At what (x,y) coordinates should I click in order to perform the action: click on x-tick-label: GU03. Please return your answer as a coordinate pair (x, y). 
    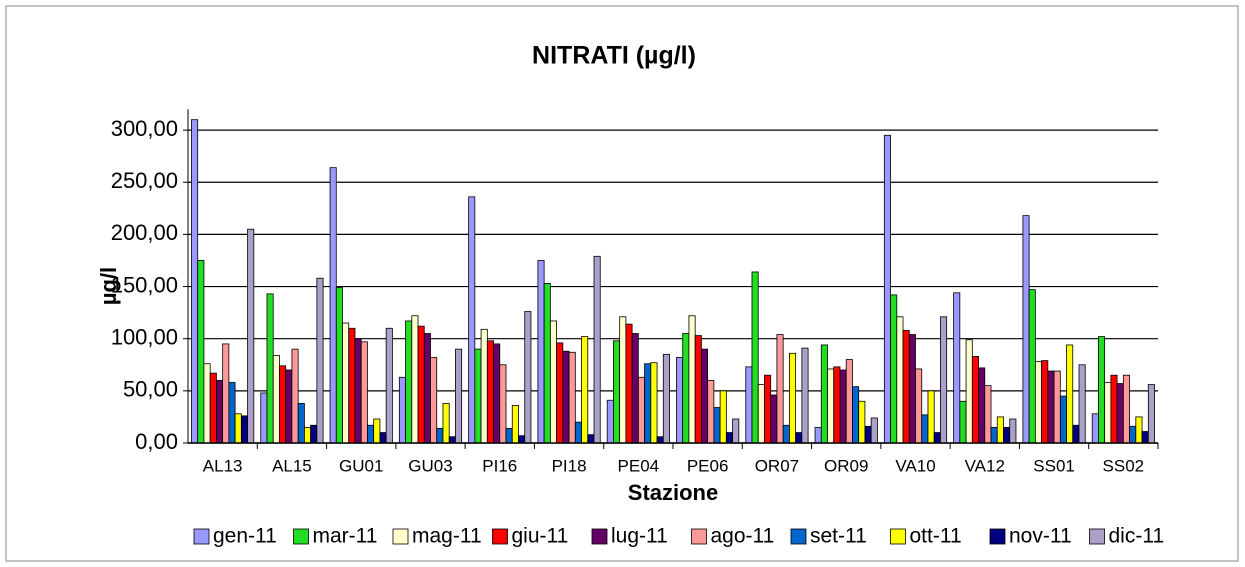
    Looking at the image, I should click on (430, 465).